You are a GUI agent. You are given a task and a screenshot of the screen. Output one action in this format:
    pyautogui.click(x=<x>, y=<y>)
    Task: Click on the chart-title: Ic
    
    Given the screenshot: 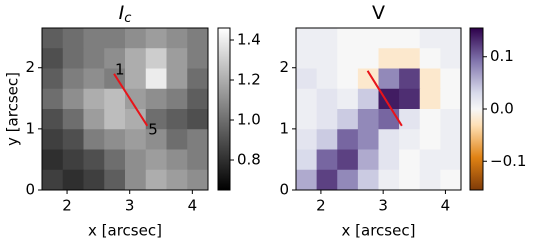 What is the action you would take?
    pyautogui.click(x=125, y=14)
    